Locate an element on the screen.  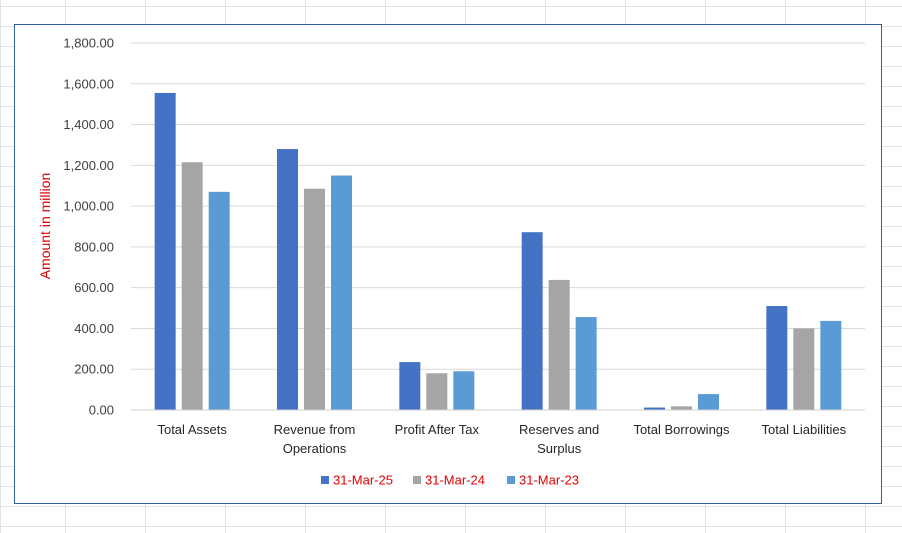
x-category-label: Total Assets is located at coordinates (192, 429).